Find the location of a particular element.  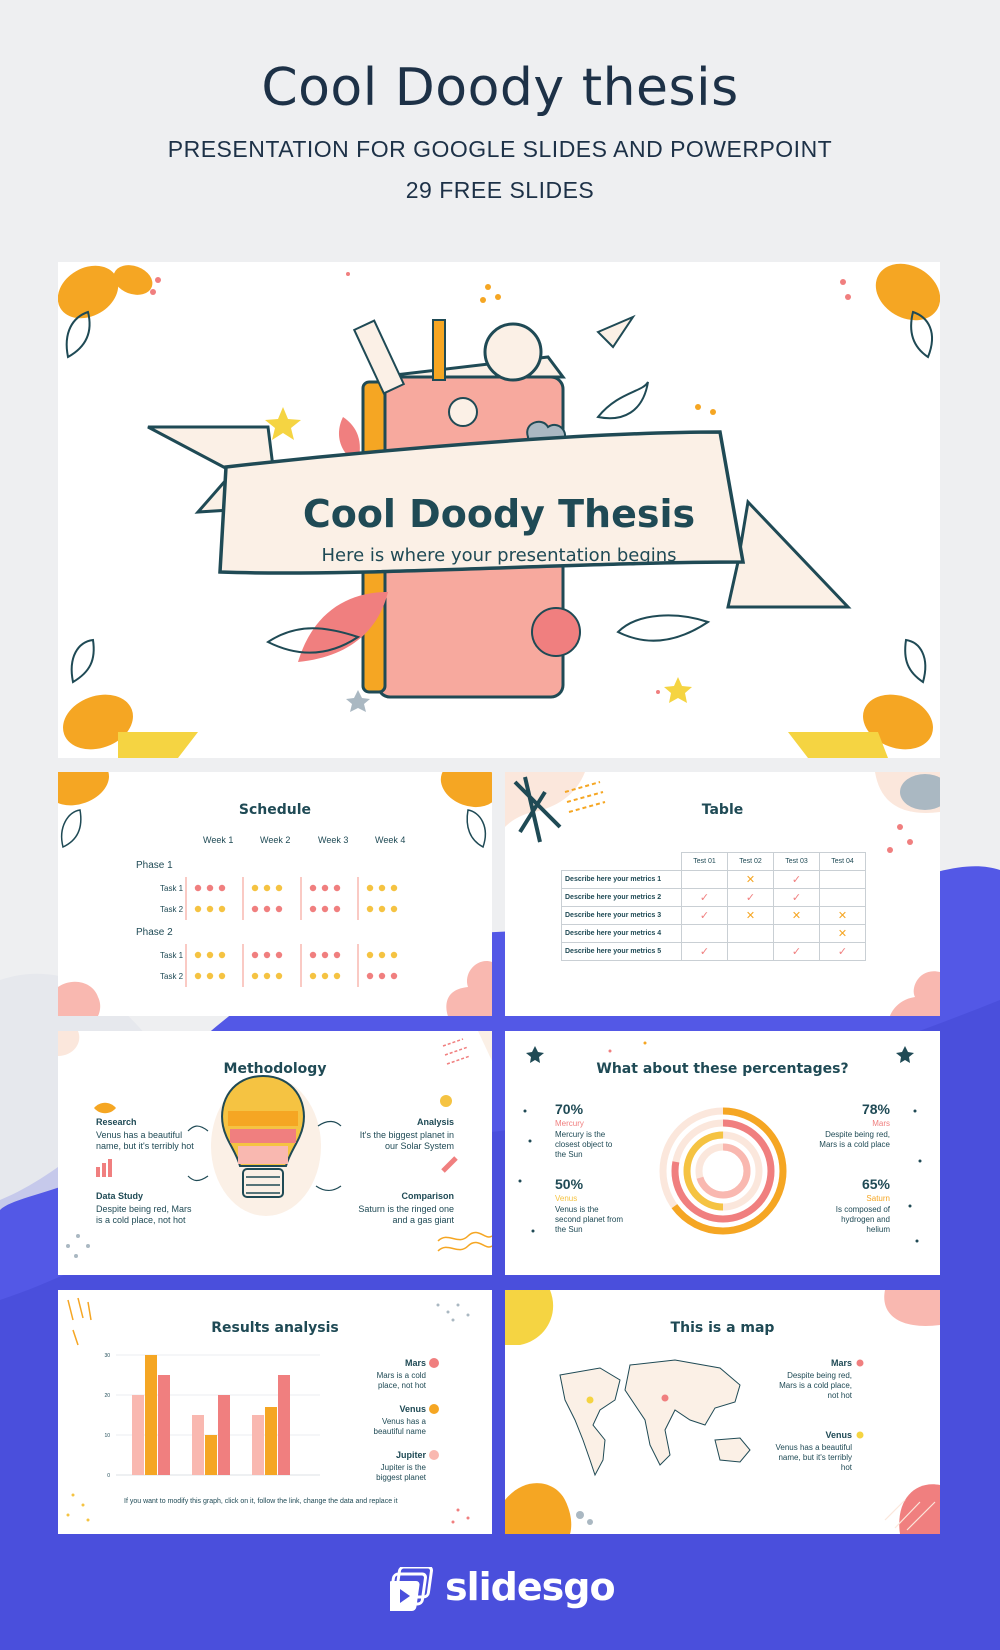

legend-jupiter-text: Jupiter is the biggest planet is located at coordinates (401, 1472).